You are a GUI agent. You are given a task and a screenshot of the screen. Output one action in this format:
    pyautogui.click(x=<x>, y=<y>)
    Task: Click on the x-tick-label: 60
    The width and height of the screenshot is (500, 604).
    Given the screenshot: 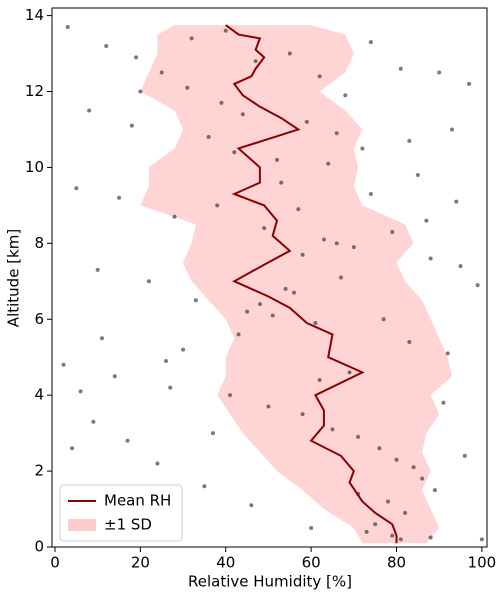 What is the action you would take?
    pyautogui.click(x=311, y=563)
    